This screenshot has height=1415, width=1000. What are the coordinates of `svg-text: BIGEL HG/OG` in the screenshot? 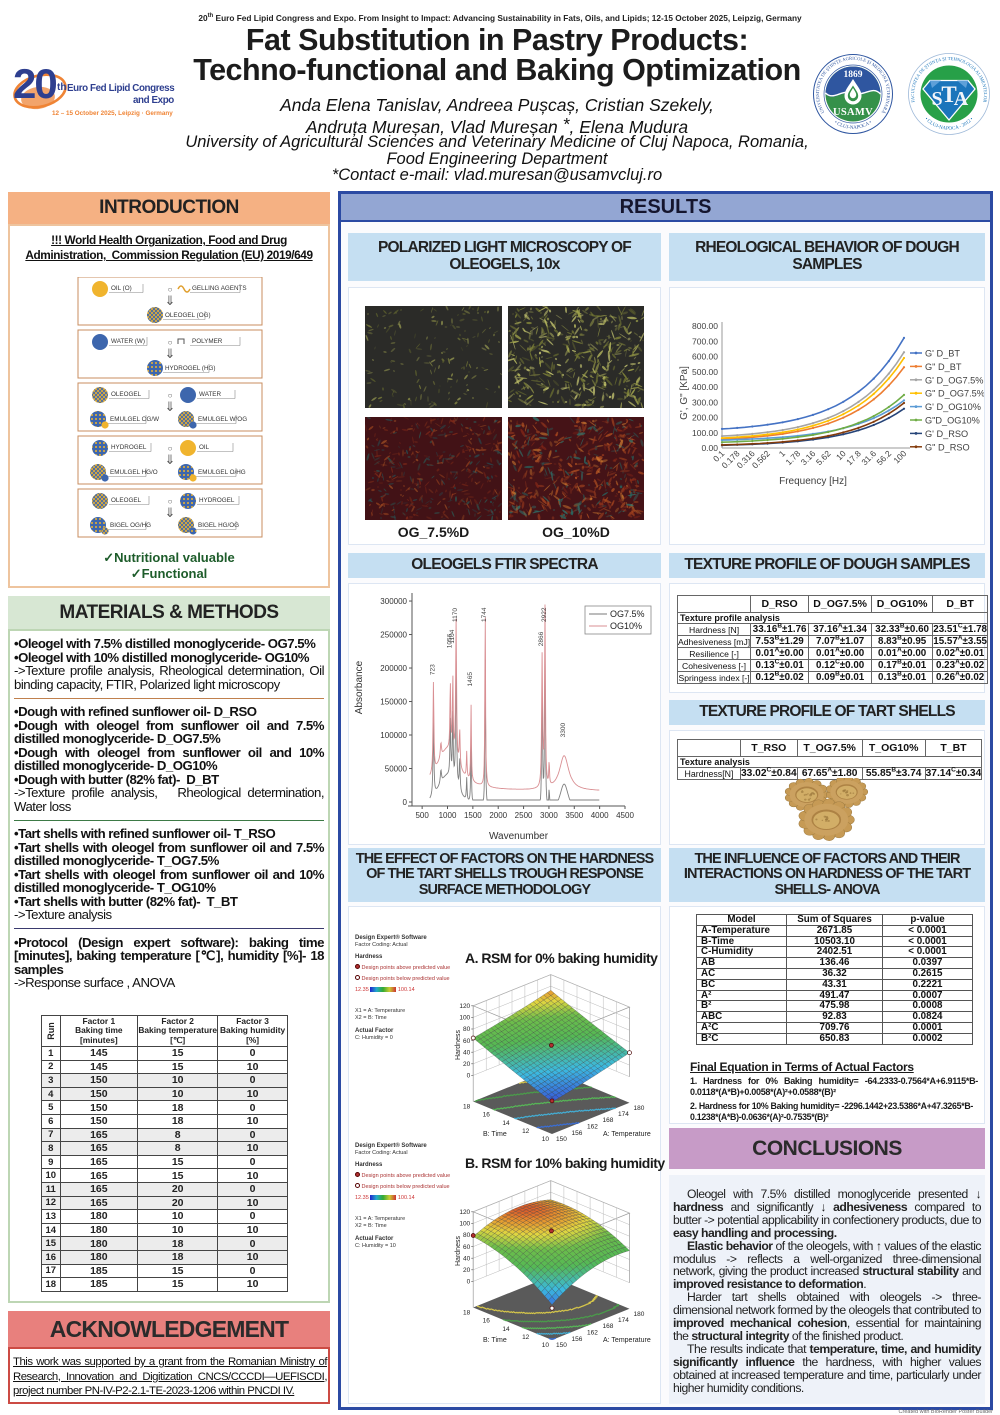 It's located at (218, 525).